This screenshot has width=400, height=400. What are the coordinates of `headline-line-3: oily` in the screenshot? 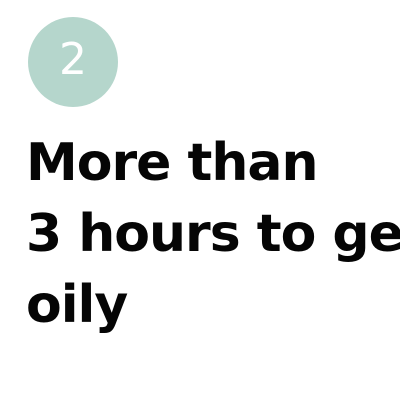 It's located at (77, 305).